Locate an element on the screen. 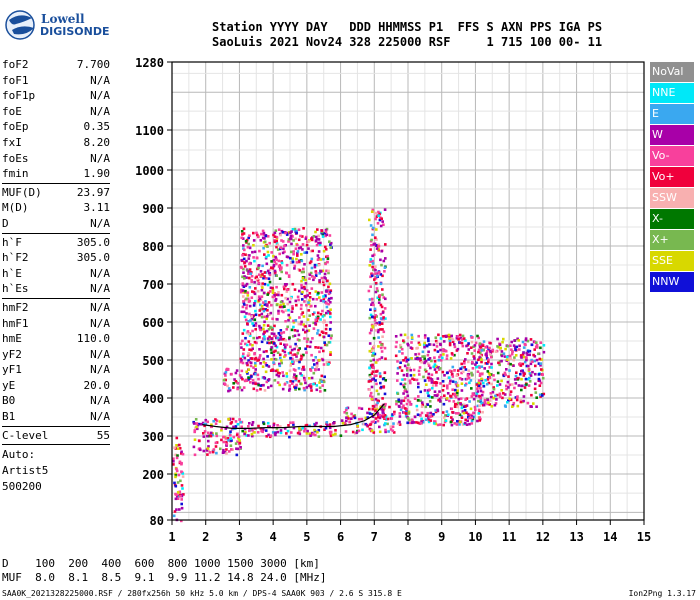 The width and height of the screenshot is (700, 600). param-value: N/A is located at coordinates (100, 273).